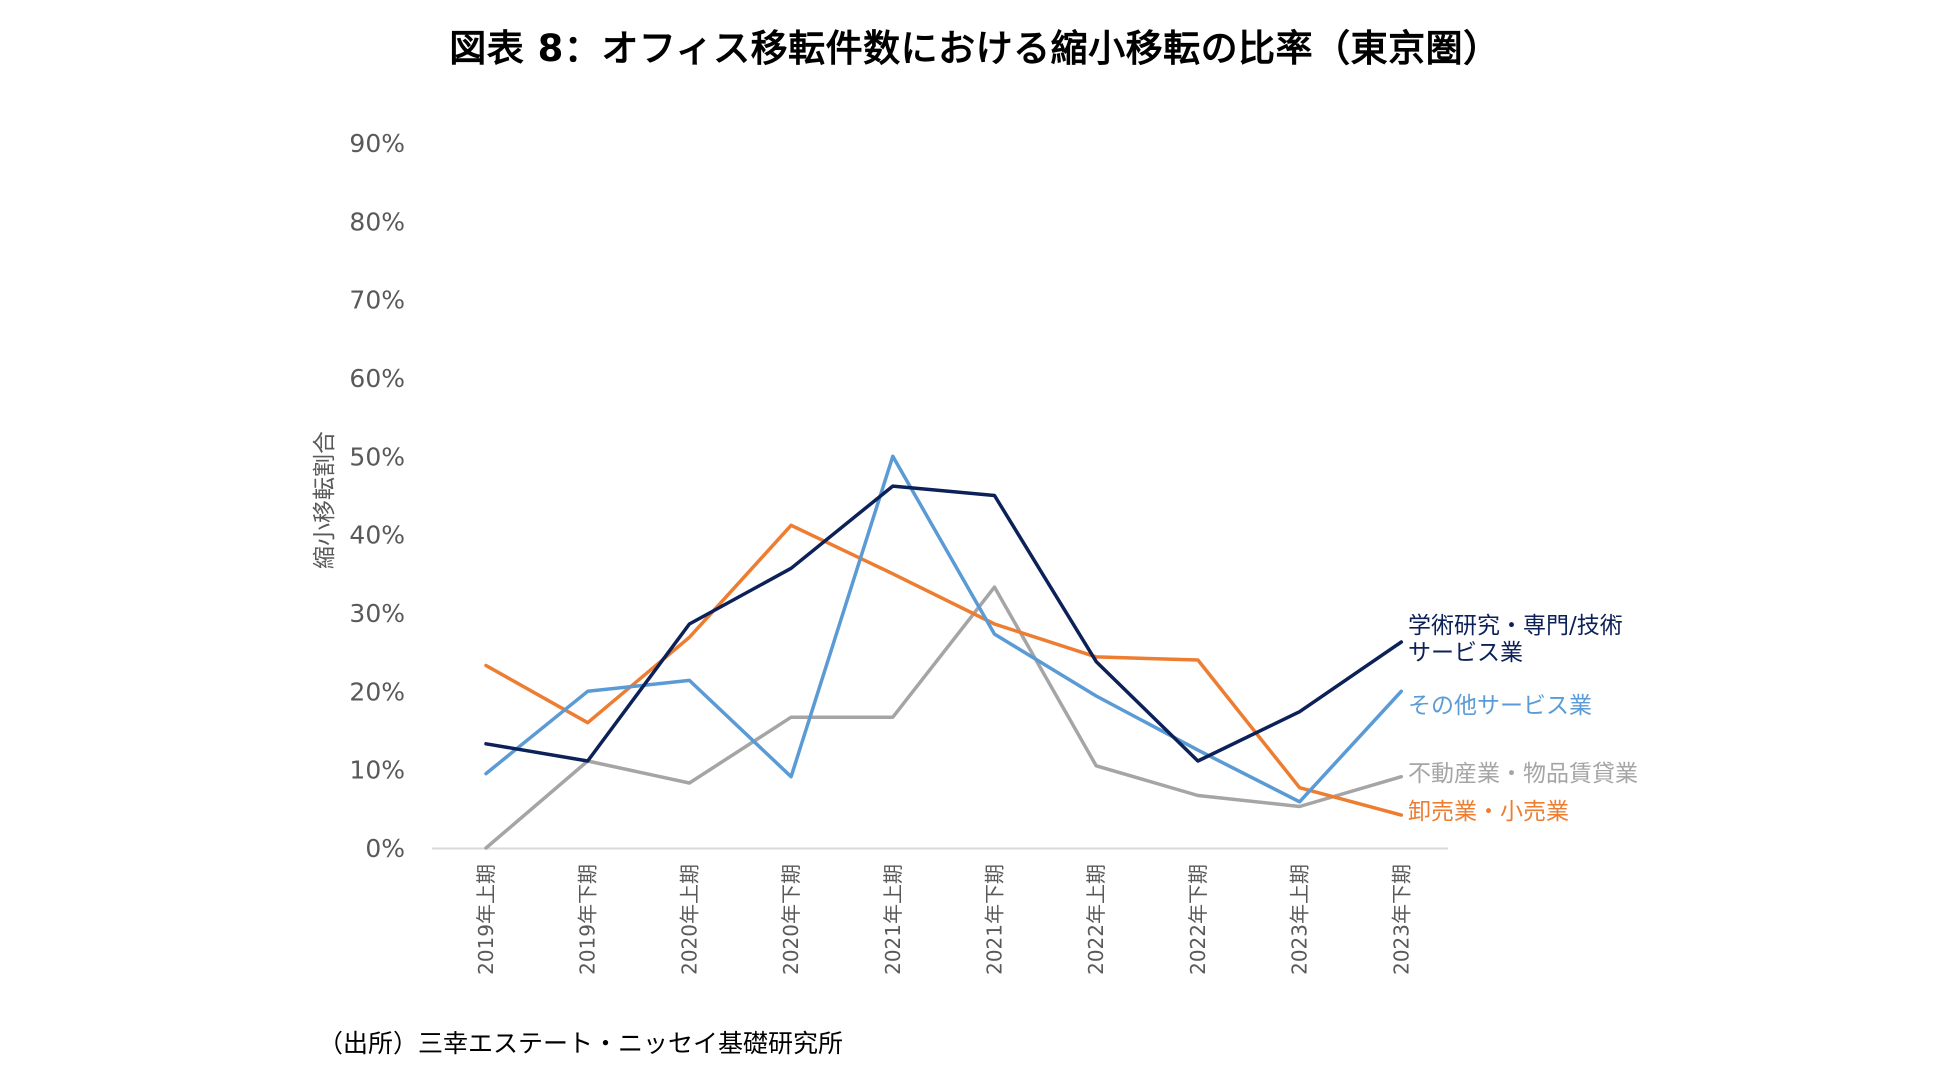 The height and width of the screenshot is (1072, 1950). What do you see at coordinates (377, 770) in the screenshot?
I see `y-tick-label: 10%` at bounding box center [377, 770].